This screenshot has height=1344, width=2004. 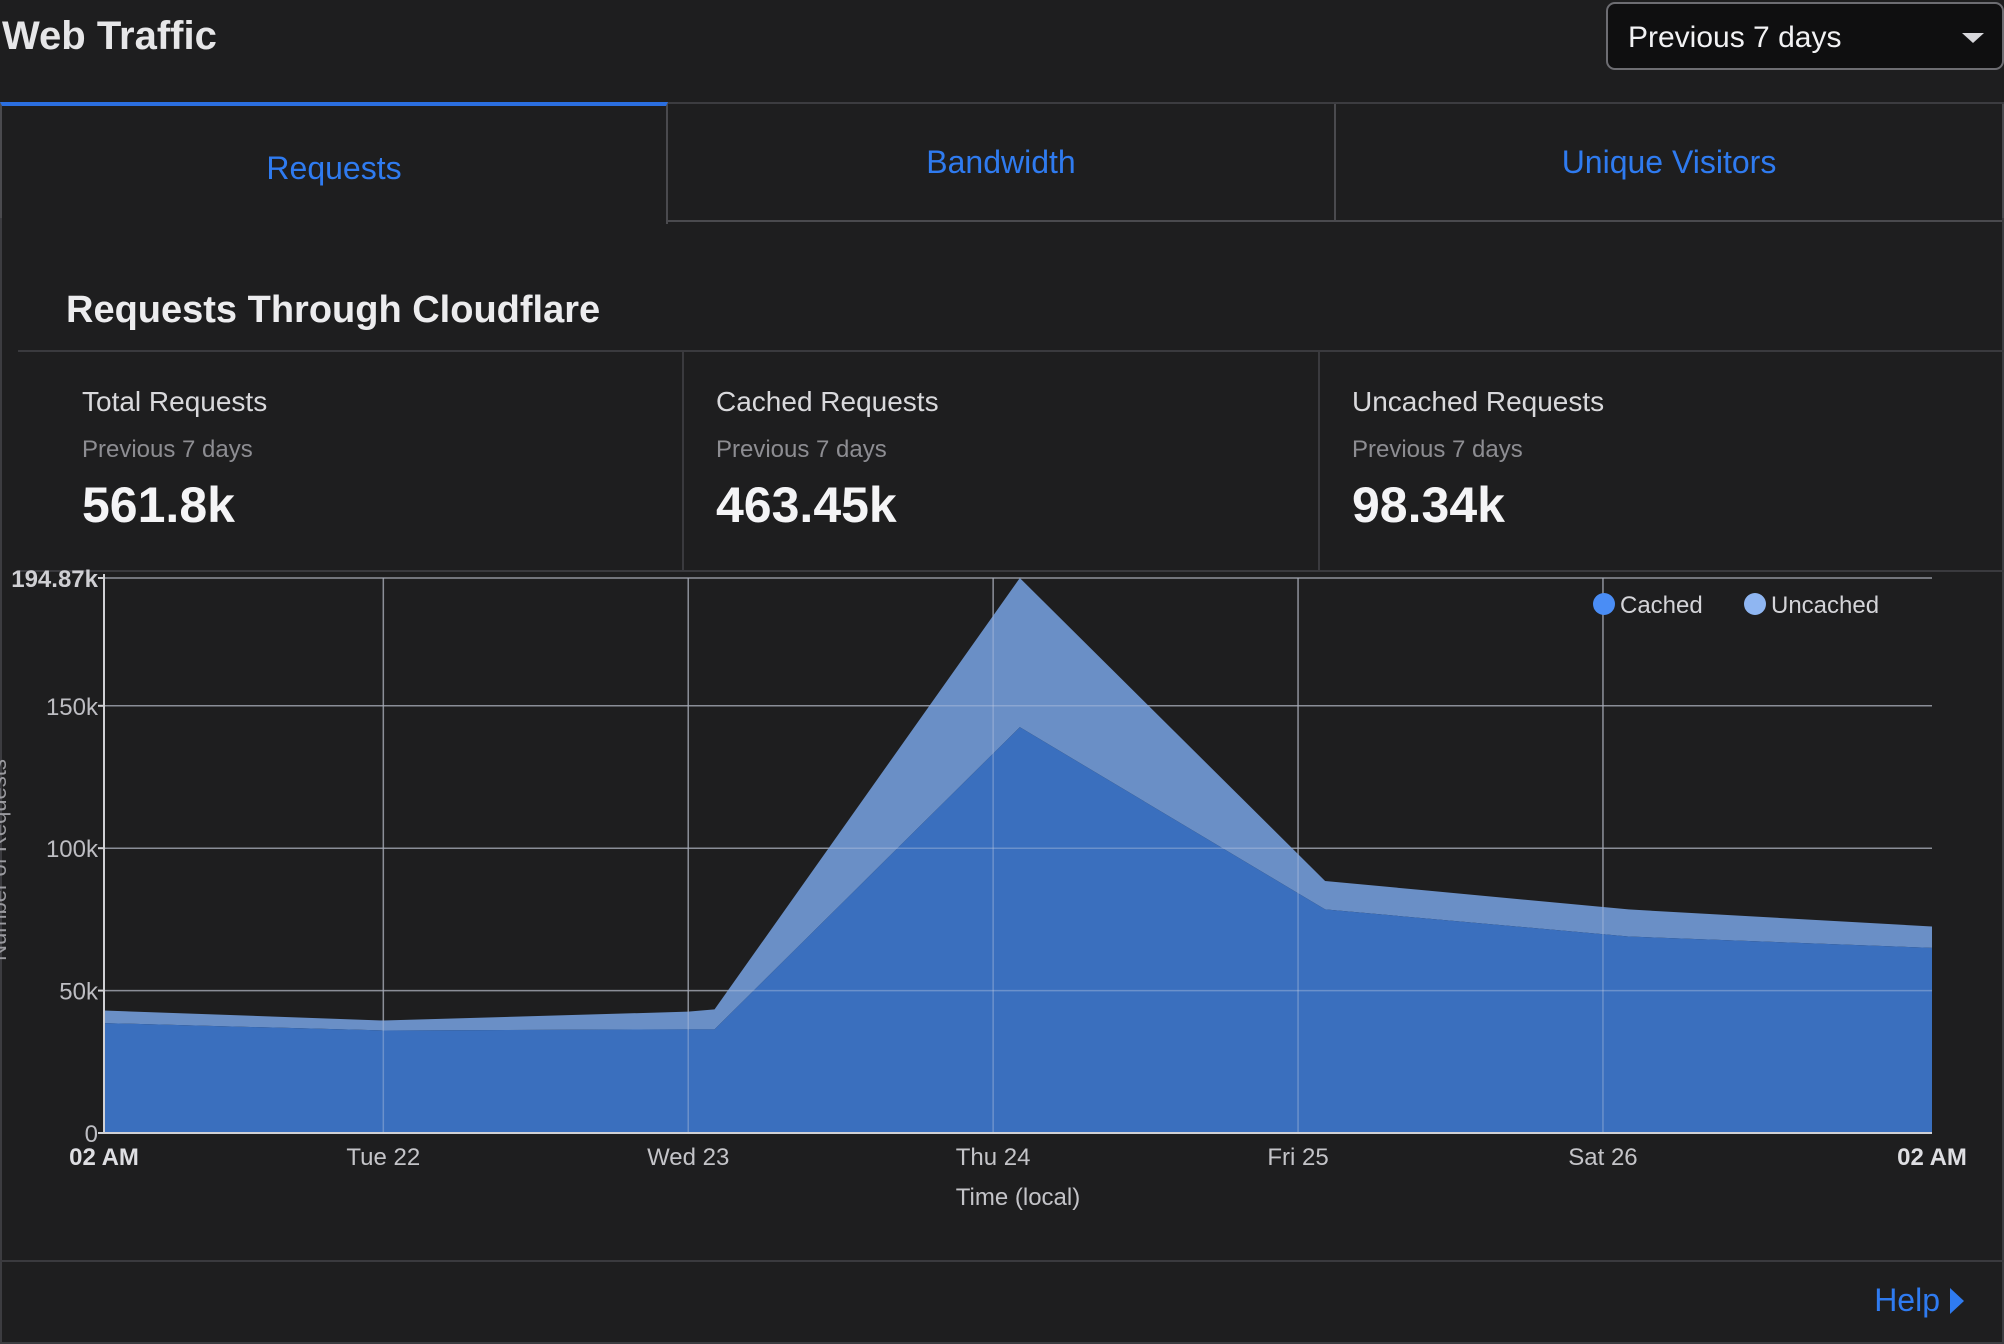 What do you see at coordinates (1428, 505) in the screenshot?
I see `stat-value: 98.34k` at bounding box center [1428, 505].